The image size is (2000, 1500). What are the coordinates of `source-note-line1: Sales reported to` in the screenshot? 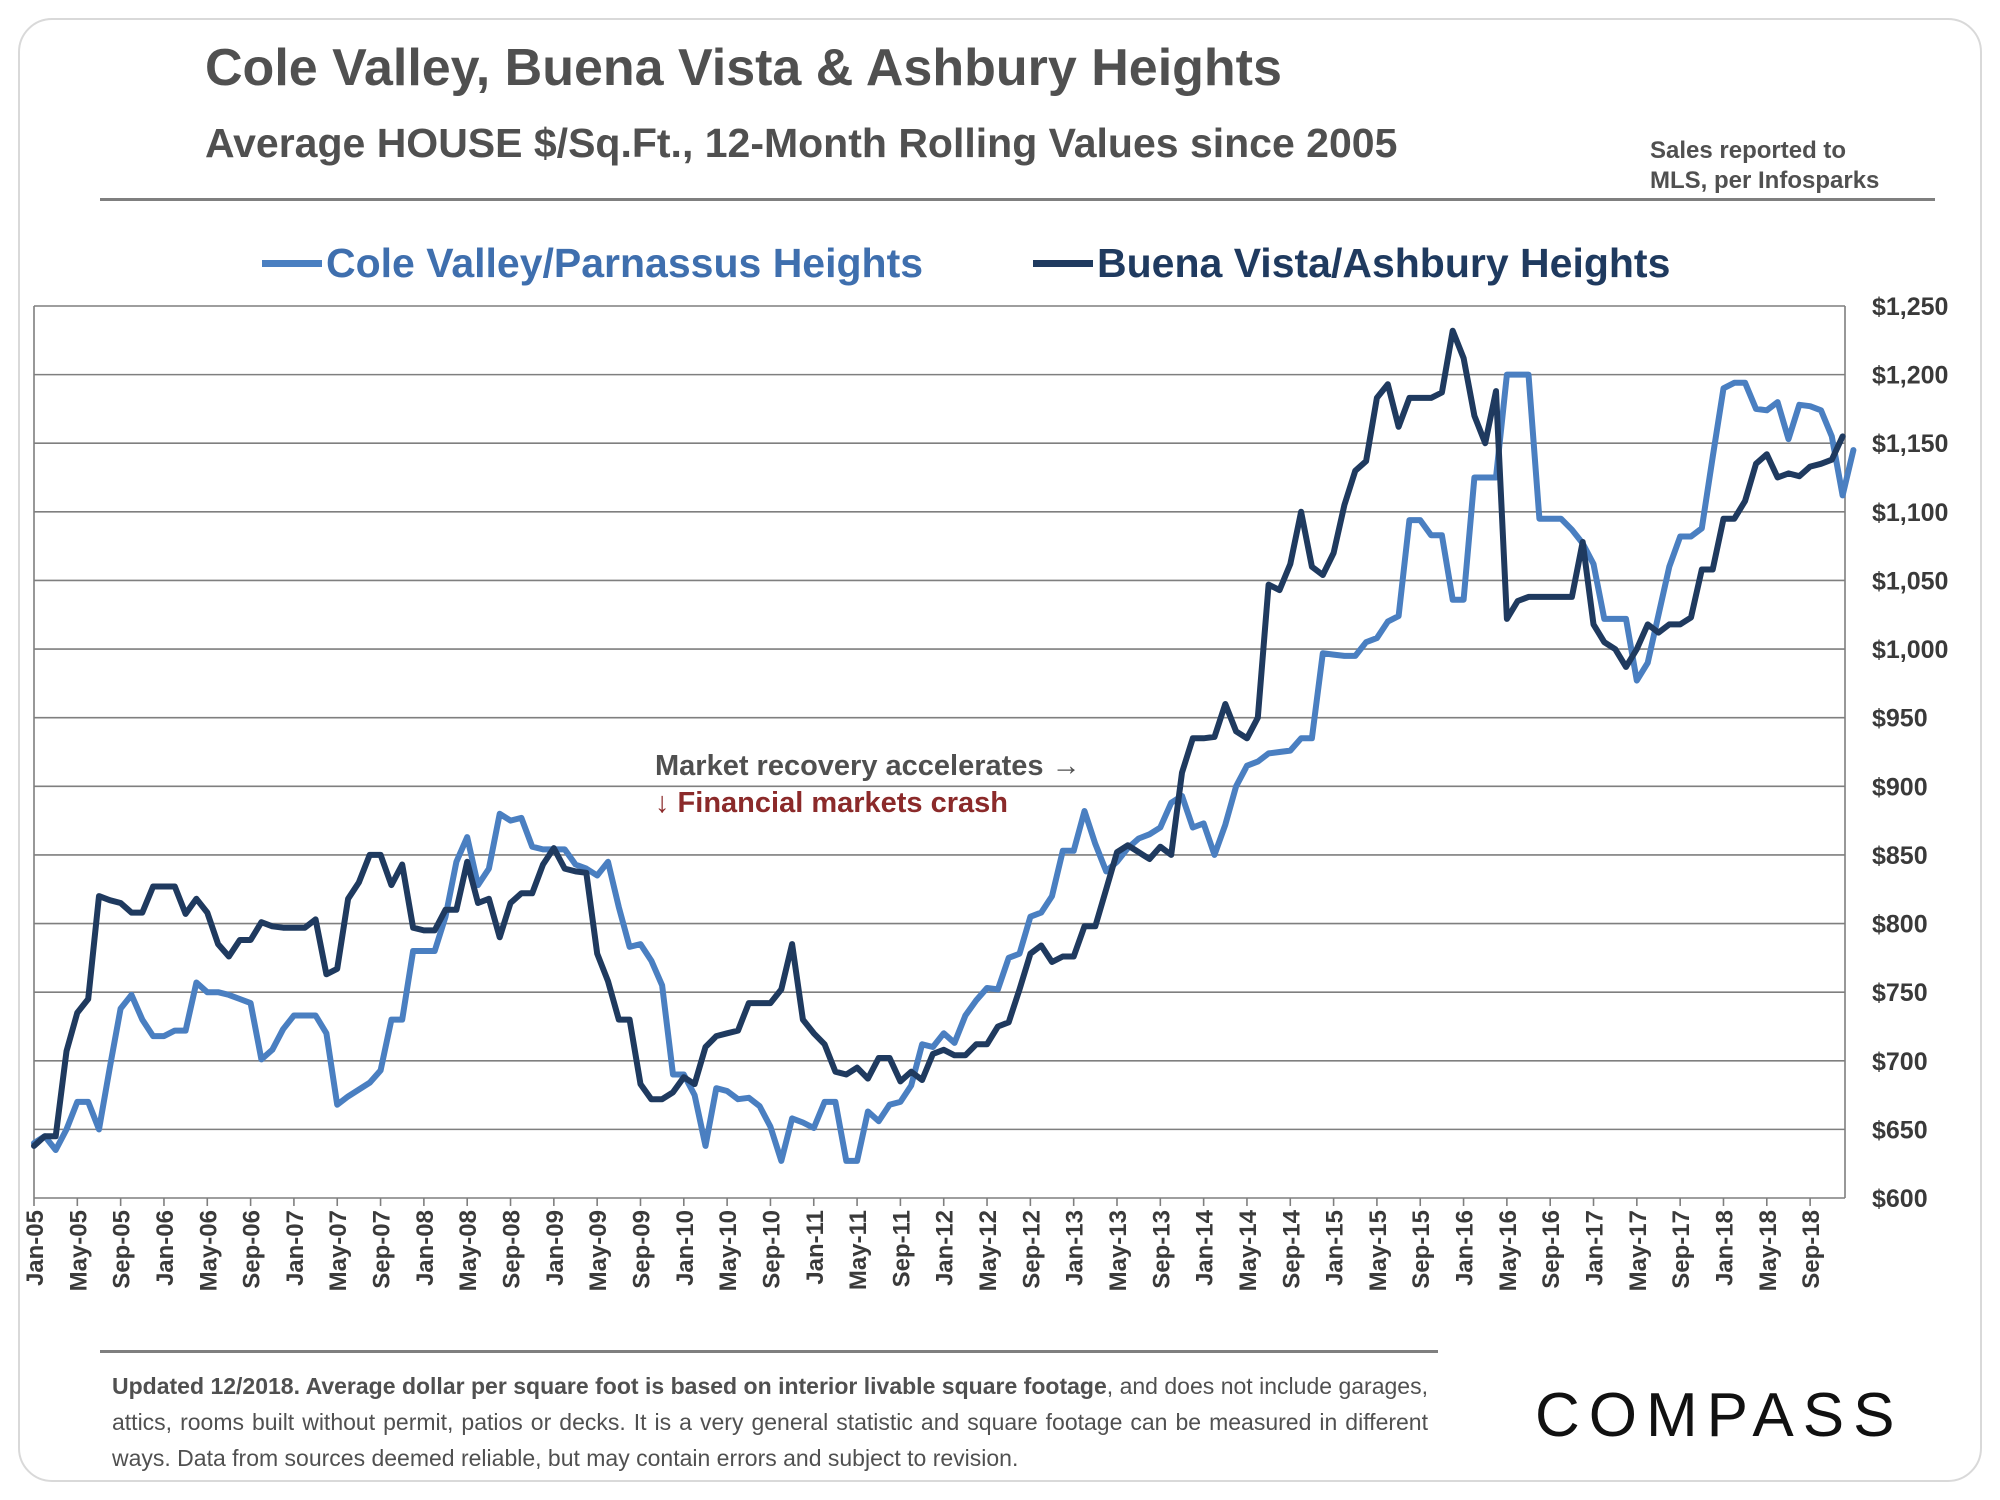 It's located at (1748, 150).